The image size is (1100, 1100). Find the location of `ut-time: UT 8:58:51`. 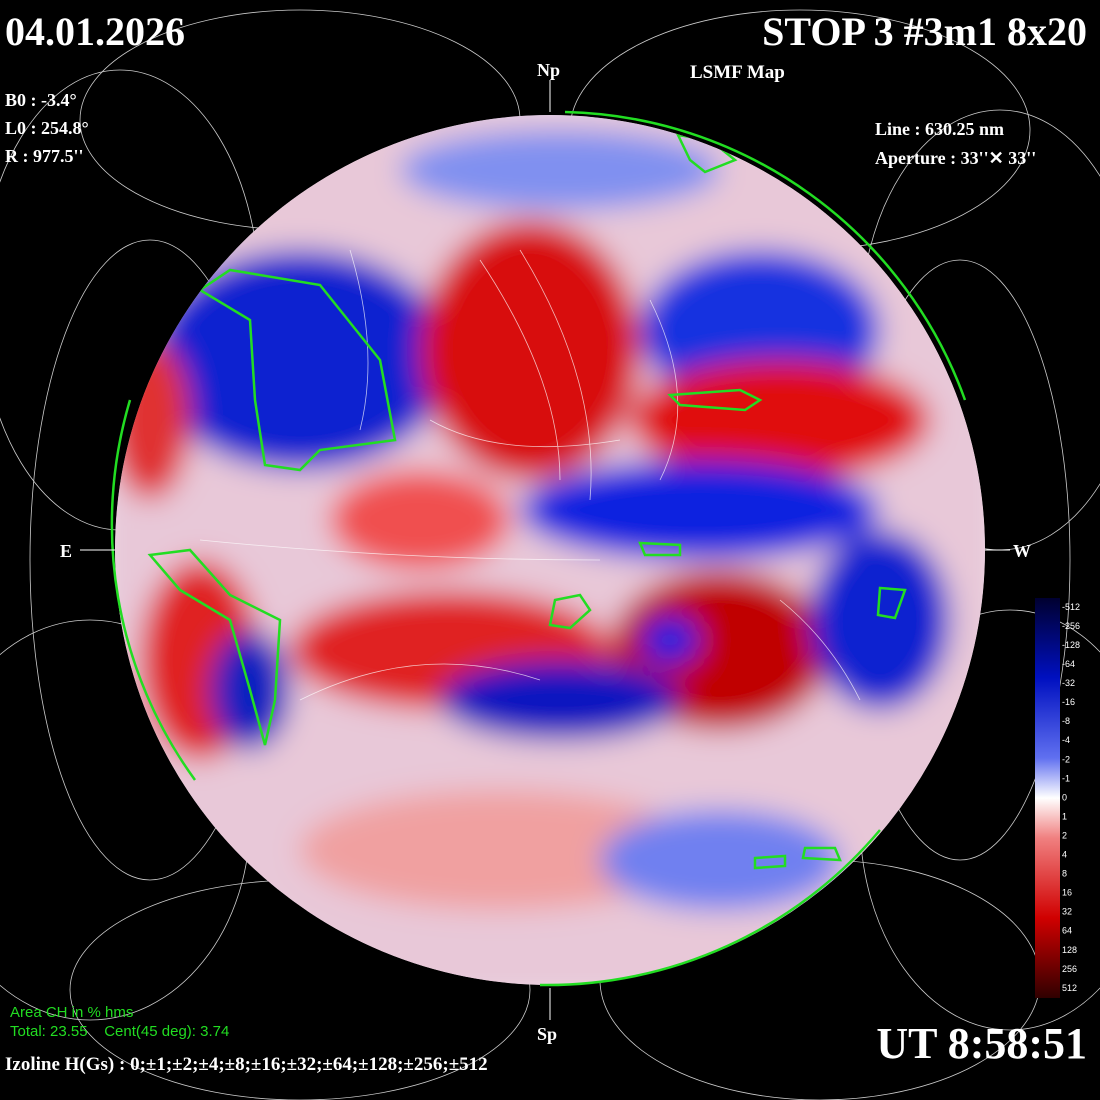

ut-time: UT 8:58:51 is located at coordinates (981, 1043).